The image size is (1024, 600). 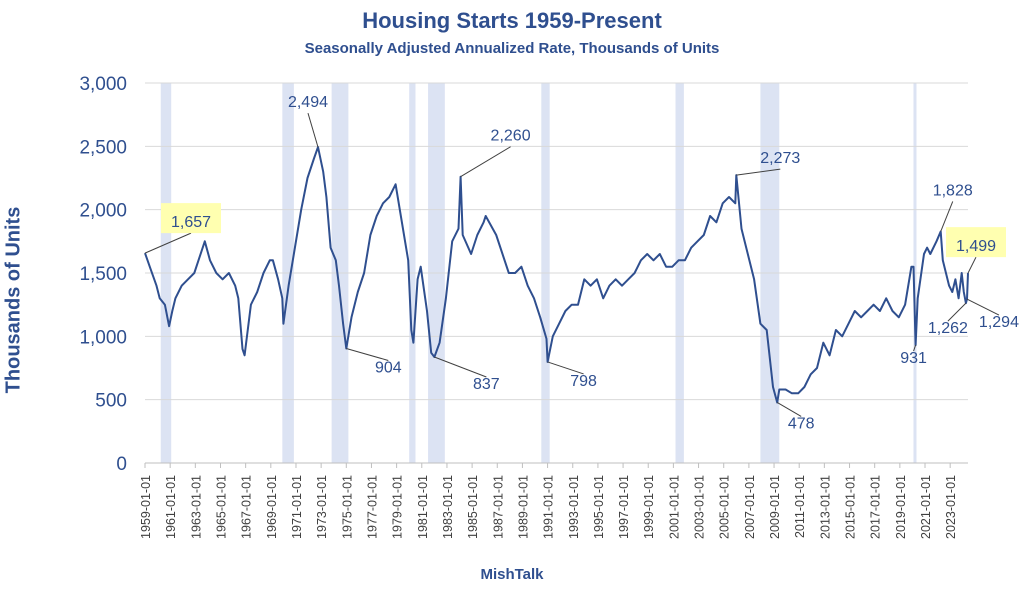 I want to click on y-tick-label: 1,500, so click(x=103, y=274).